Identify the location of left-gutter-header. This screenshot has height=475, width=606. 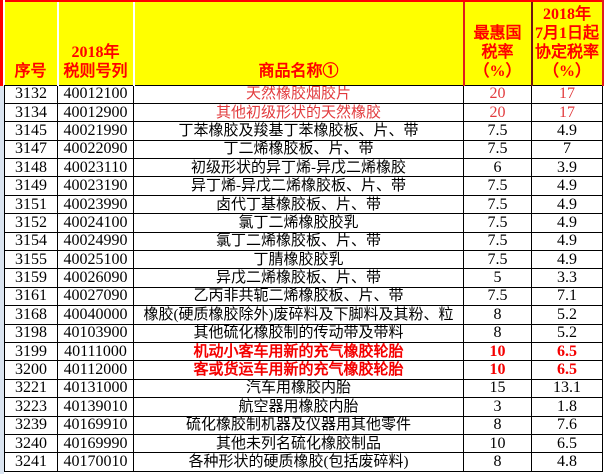
(1, 43).